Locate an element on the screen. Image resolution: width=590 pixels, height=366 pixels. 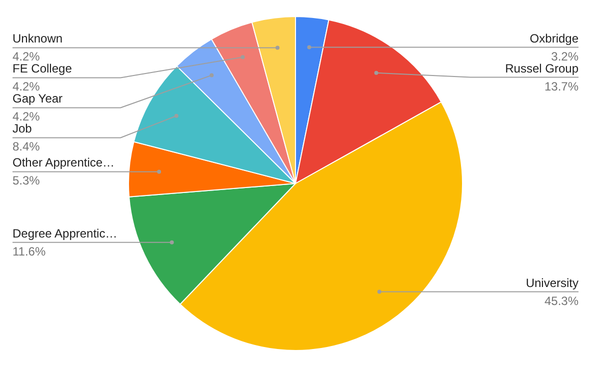
slice-label: Gap Year is located at coordinates (37, 99).